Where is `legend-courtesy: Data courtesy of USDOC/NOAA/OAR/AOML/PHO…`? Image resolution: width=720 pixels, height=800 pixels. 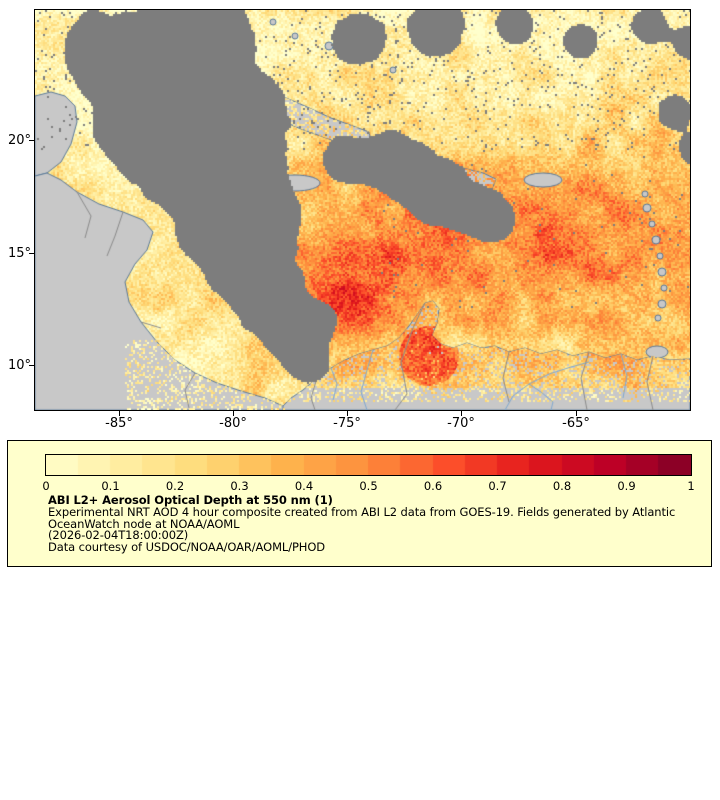
legend-courtesy: Data courtesy of USDOC/NOAA/OAR/AOML/PHO… is located at coordinates (187, 547).